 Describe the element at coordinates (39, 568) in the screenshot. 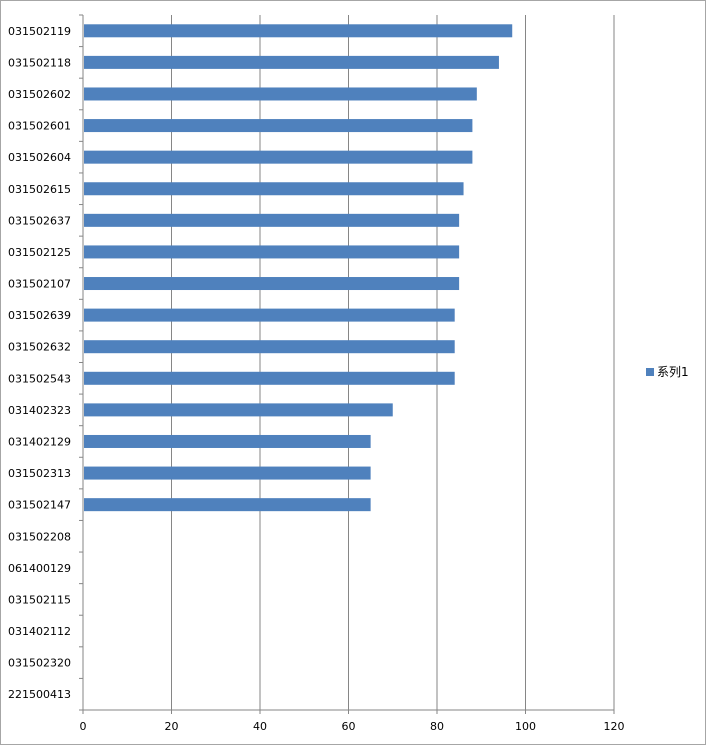

I see `y-tick-label: 061400129` at that location.